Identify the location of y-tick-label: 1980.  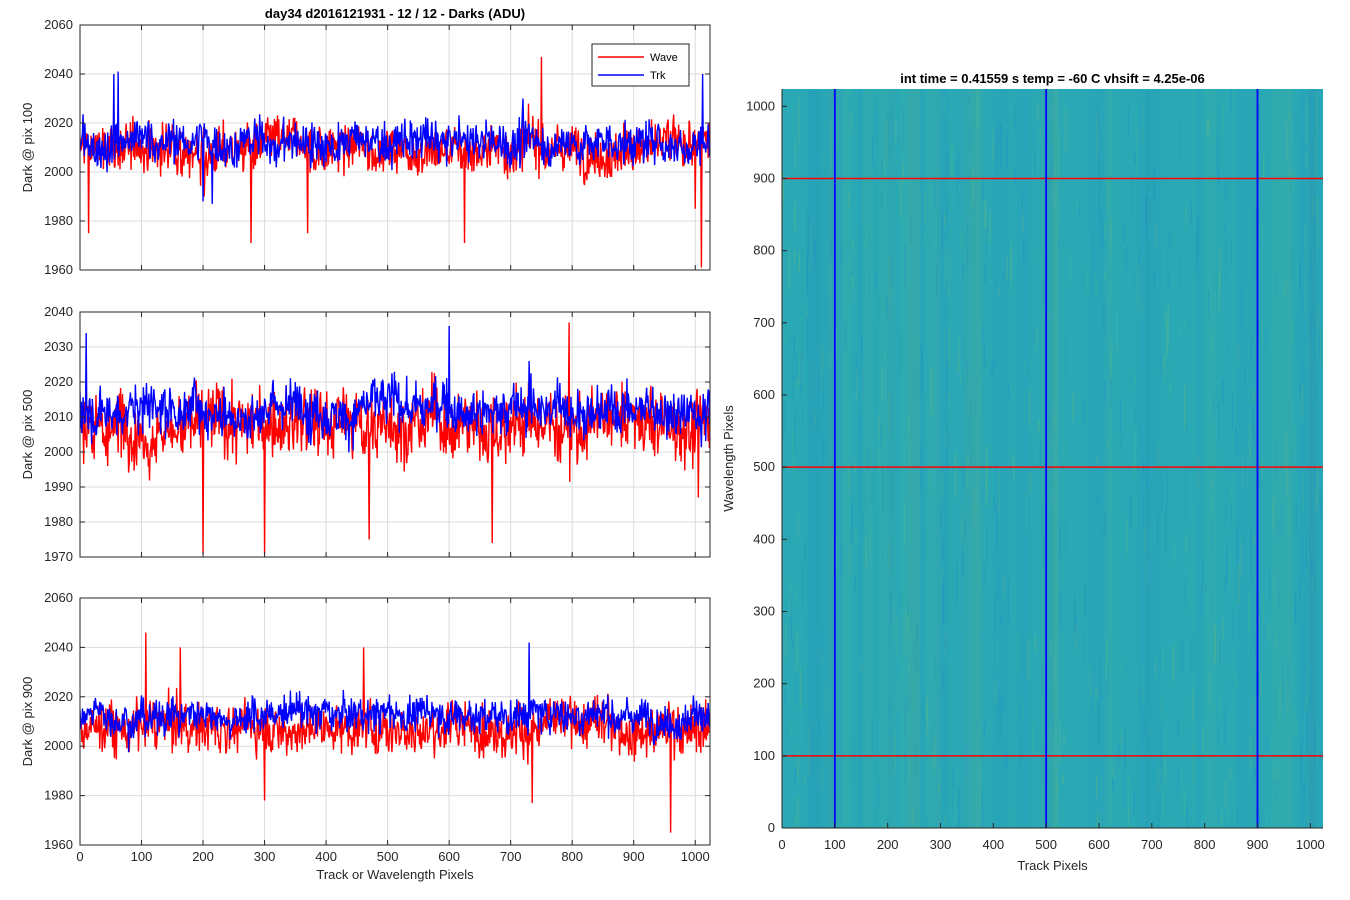
(58, 795).